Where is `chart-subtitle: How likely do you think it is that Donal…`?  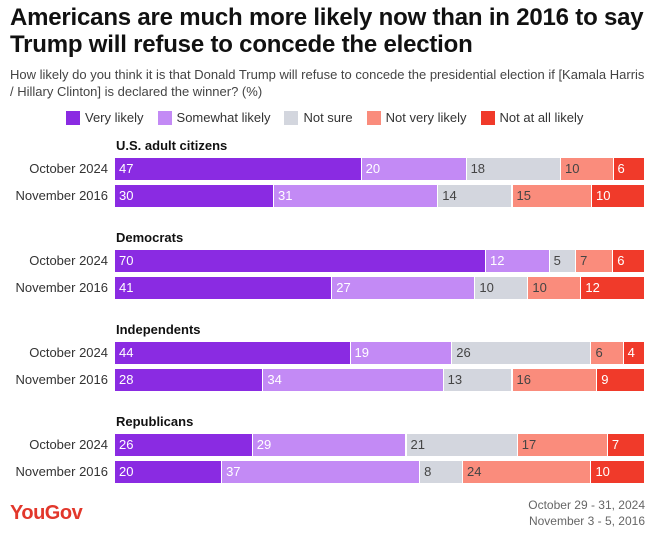
chart-subtitle: How likely do you think it is that Donal… is located at coordinates (327, 83).